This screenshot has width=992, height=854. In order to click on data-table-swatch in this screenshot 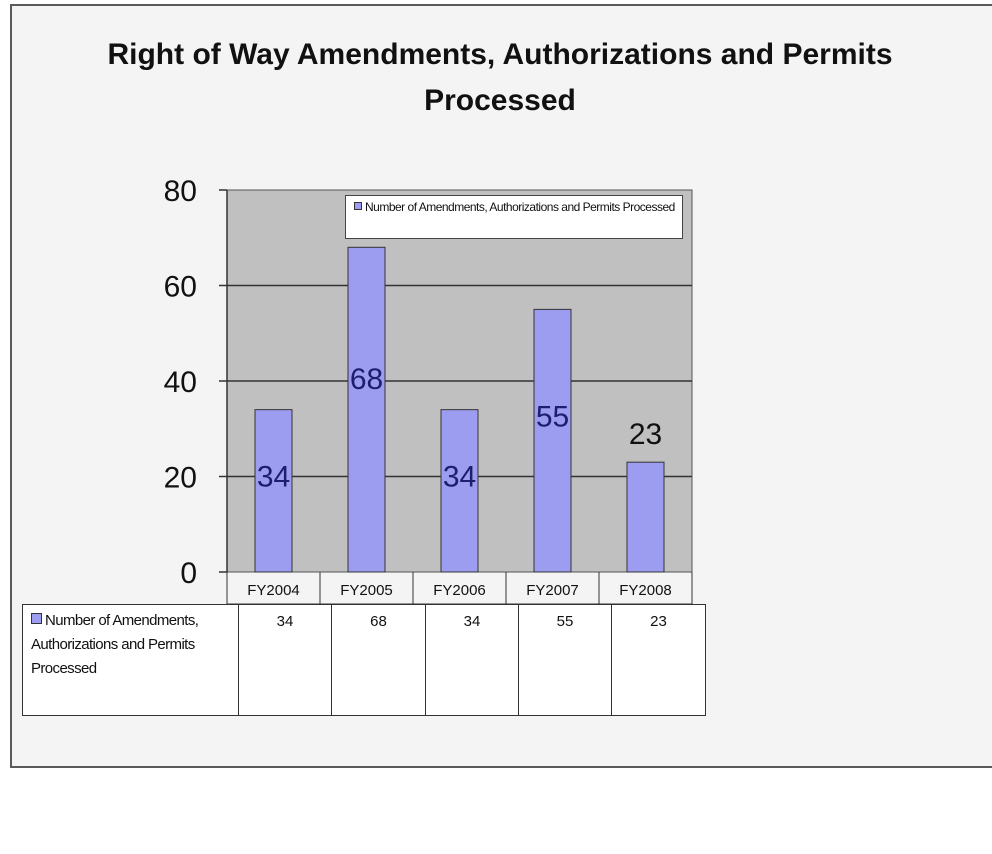, I will do `click(36, 618)`.